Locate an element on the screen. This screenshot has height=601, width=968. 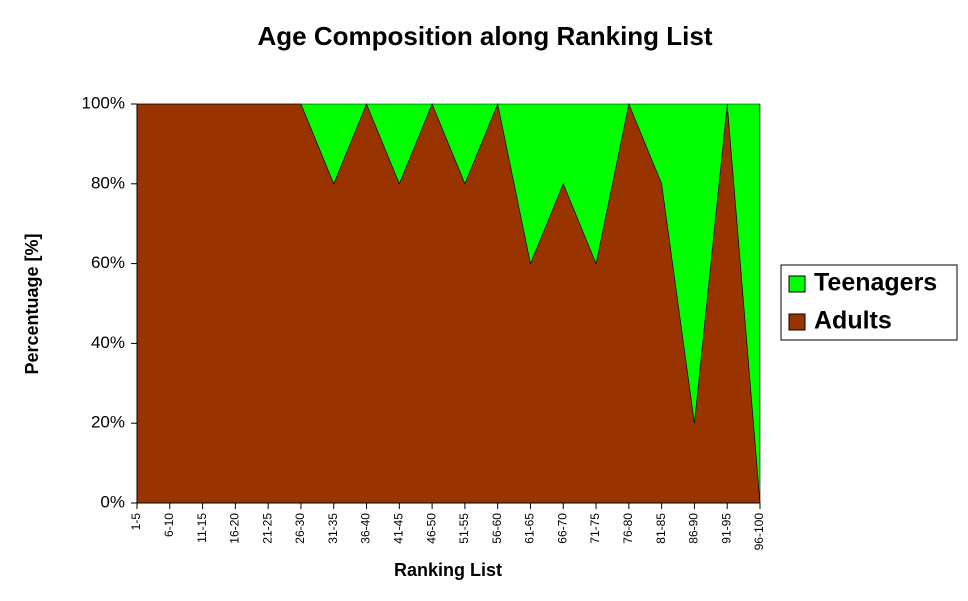
y-tick-label: 100% is located at coordinates (103, 102).